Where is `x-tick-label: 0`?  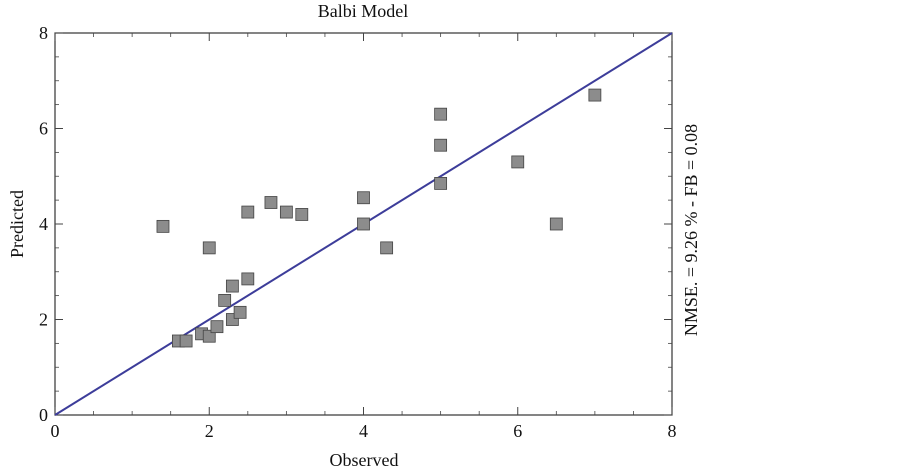 x-tick-label: 0 is located at coordinates (55, 431).